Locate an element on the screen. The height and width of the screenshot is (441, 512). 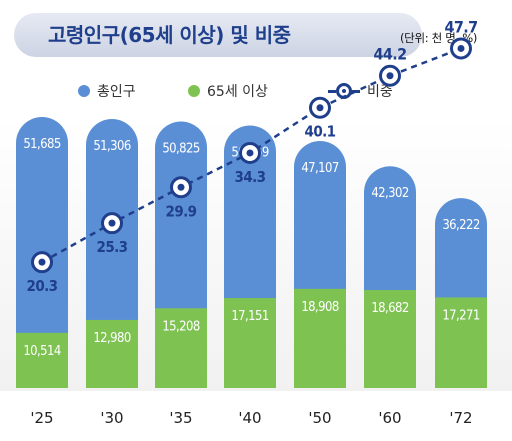
elderly-value-label: 17,271 is located at coordinates (460, 315).